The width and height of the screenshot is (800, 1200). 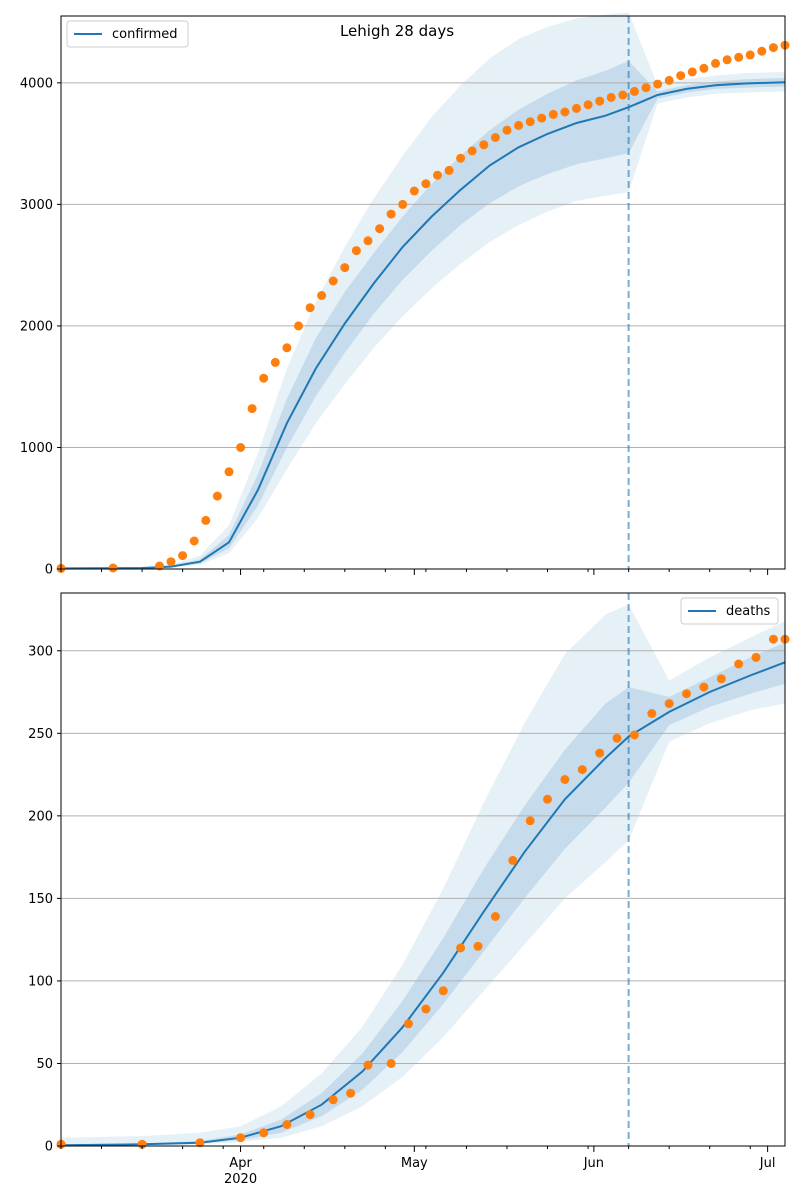 I want to click on x-tick-label: Apr, so click(x=240, y=1163).